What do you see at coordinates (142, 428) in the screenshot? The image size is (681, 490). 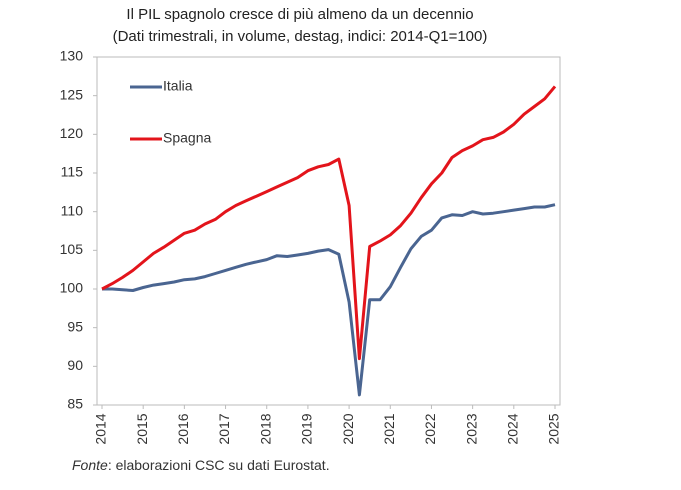 I see `x-tick-label: 2015` at bounding box center [142, 428].